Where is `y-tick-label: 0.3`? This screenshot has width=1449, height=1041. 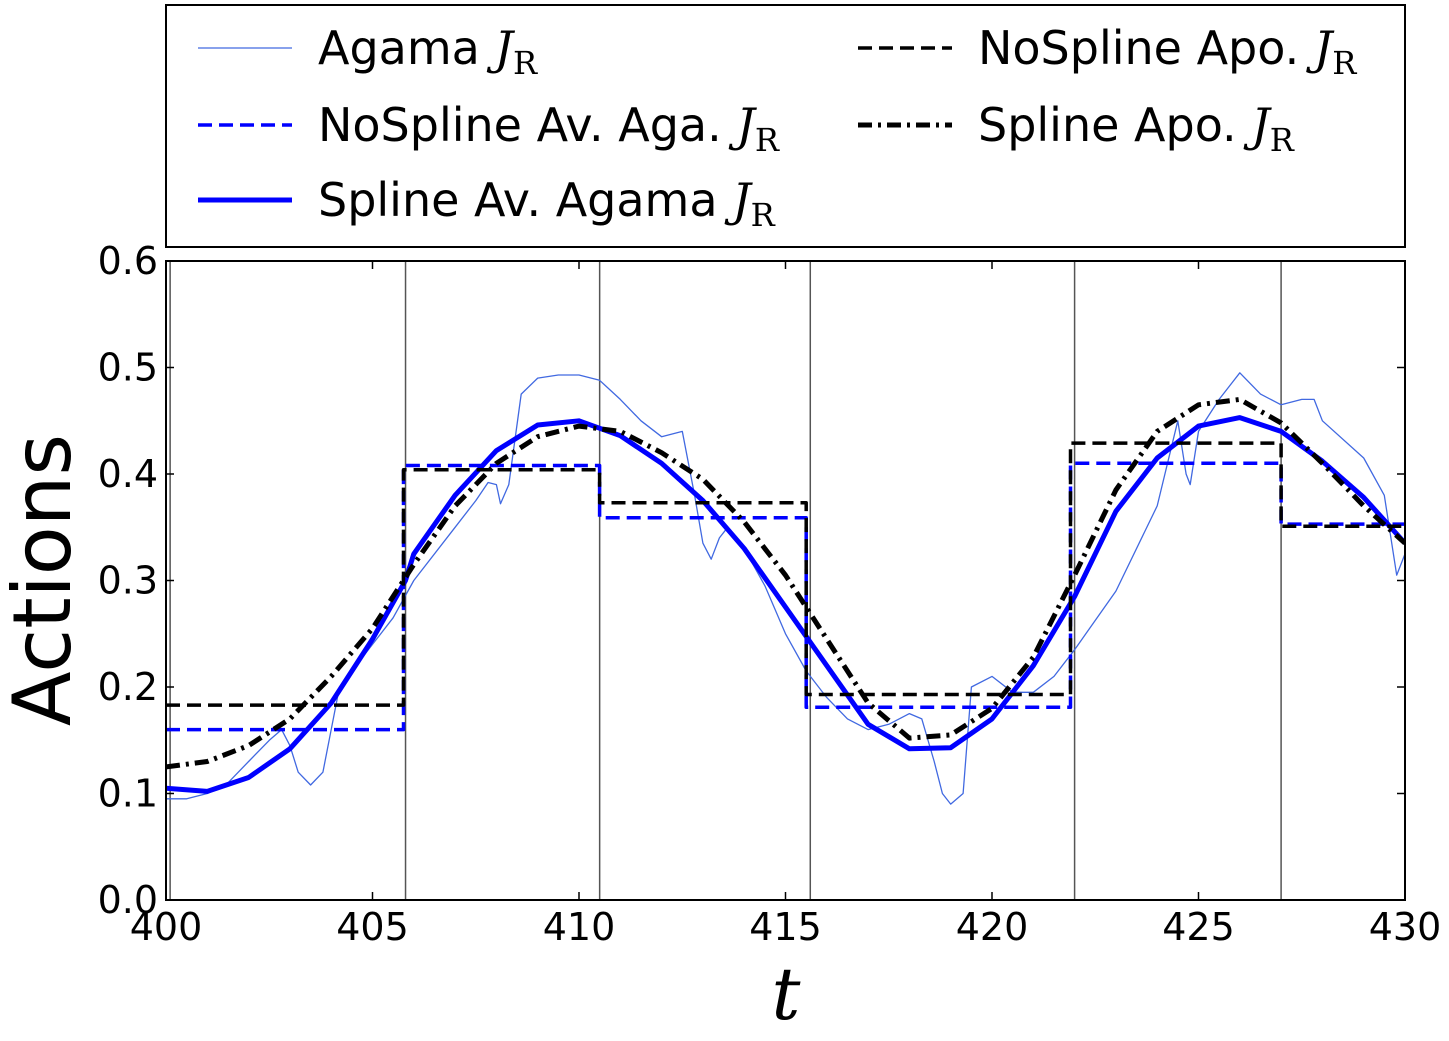 y-tick-label: 0.3 is located at coordinates (128, 581).